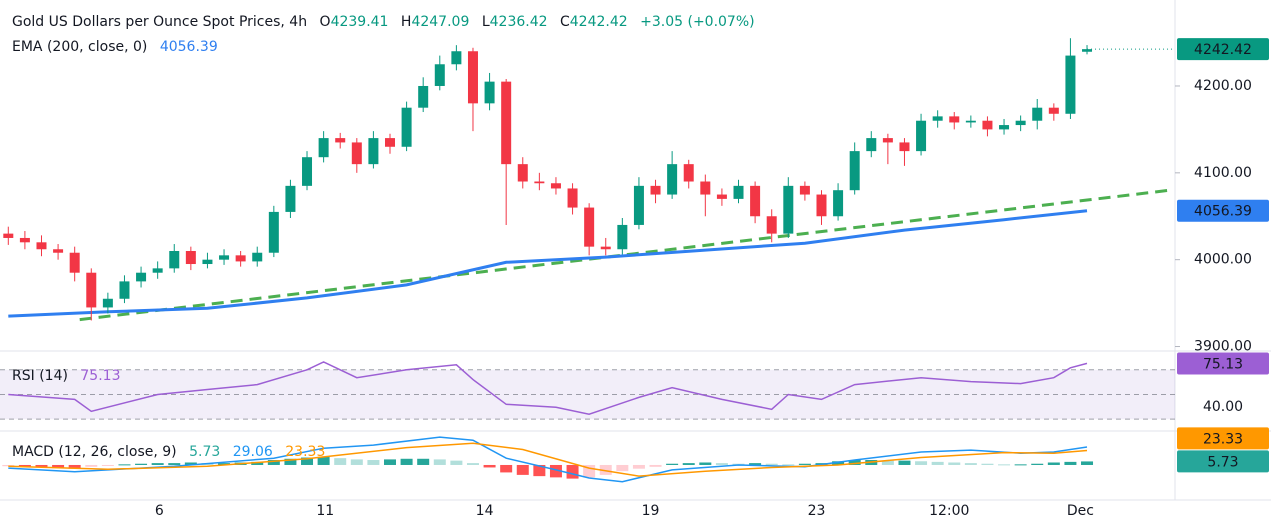 The image size is (1271, 530). Describe the element at coordinates (189, 47) in the screenshot. I see `ema-value: 4056.39` at that location.